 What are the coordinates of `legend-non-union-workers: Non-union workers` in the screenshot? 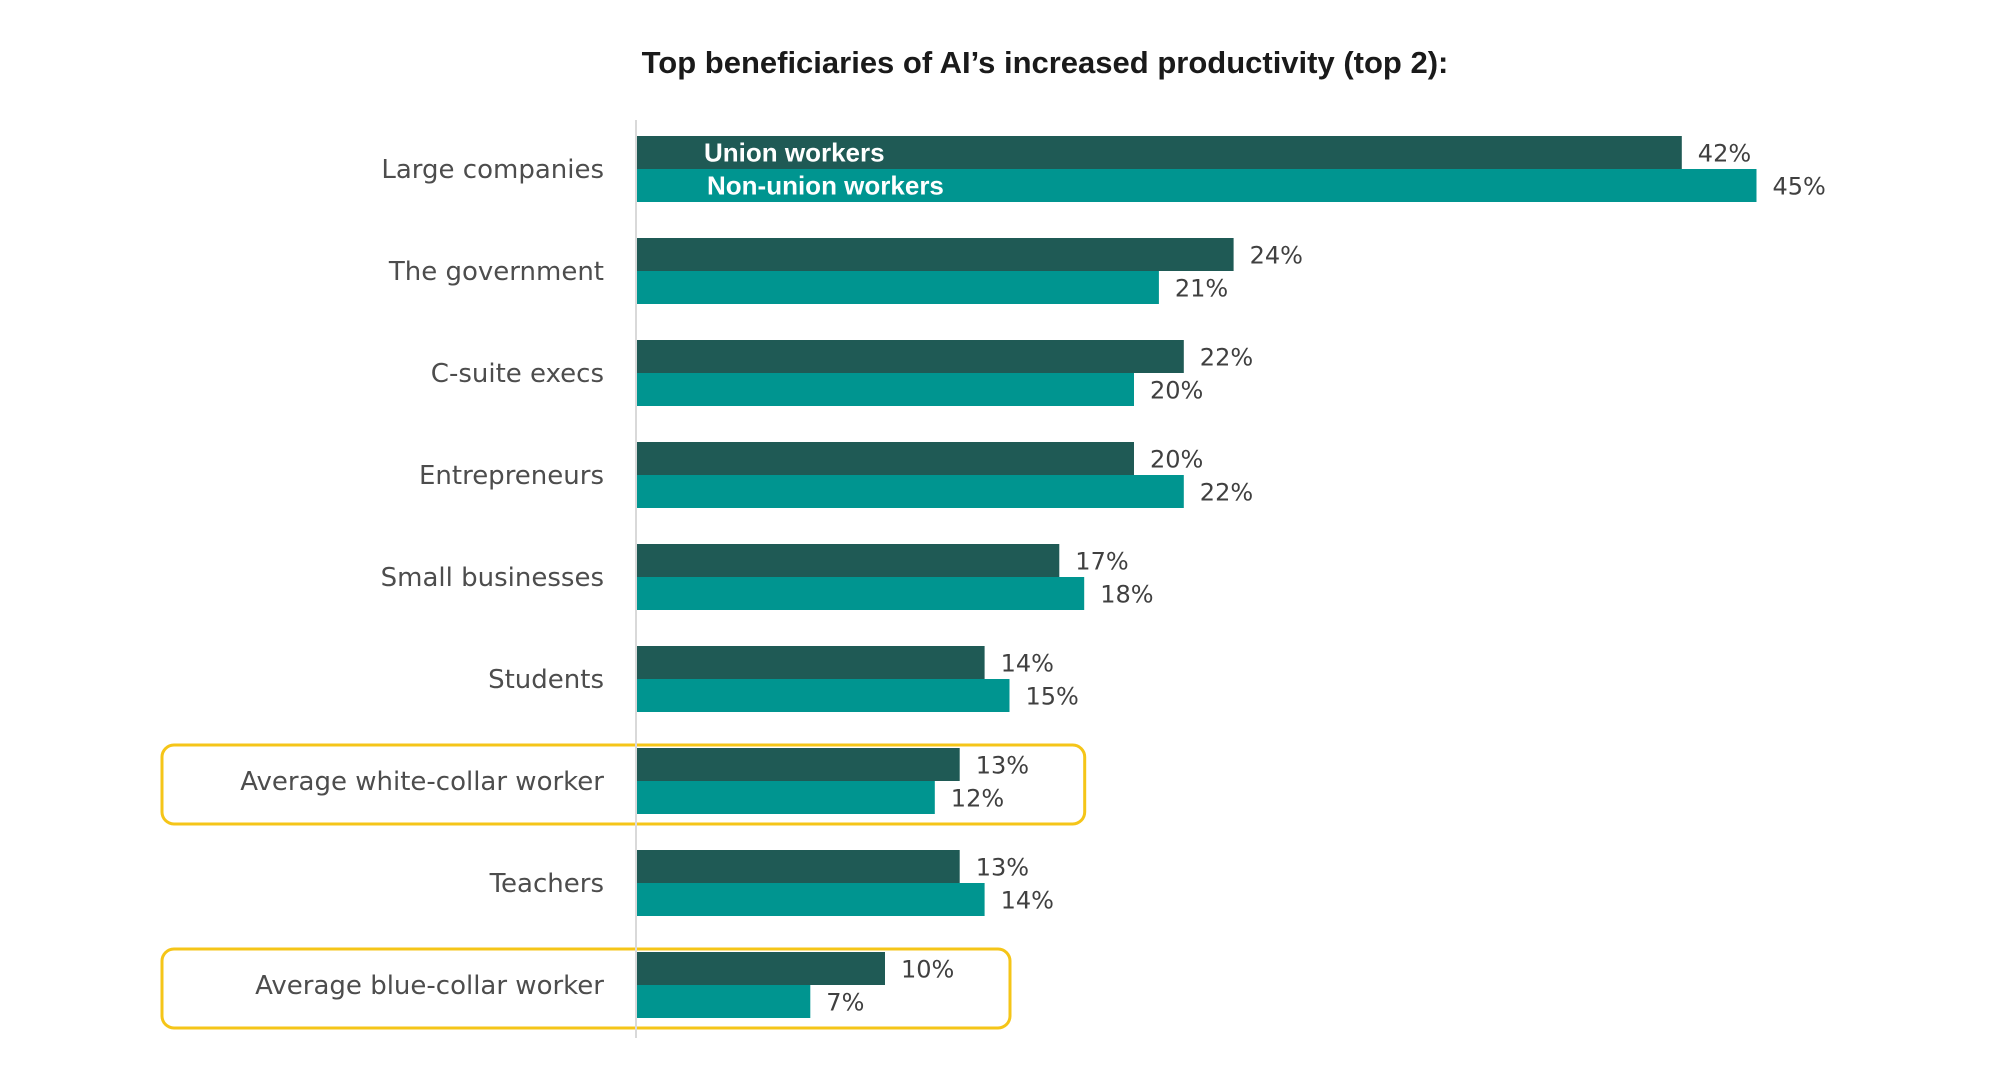 It's located at (825, 186).